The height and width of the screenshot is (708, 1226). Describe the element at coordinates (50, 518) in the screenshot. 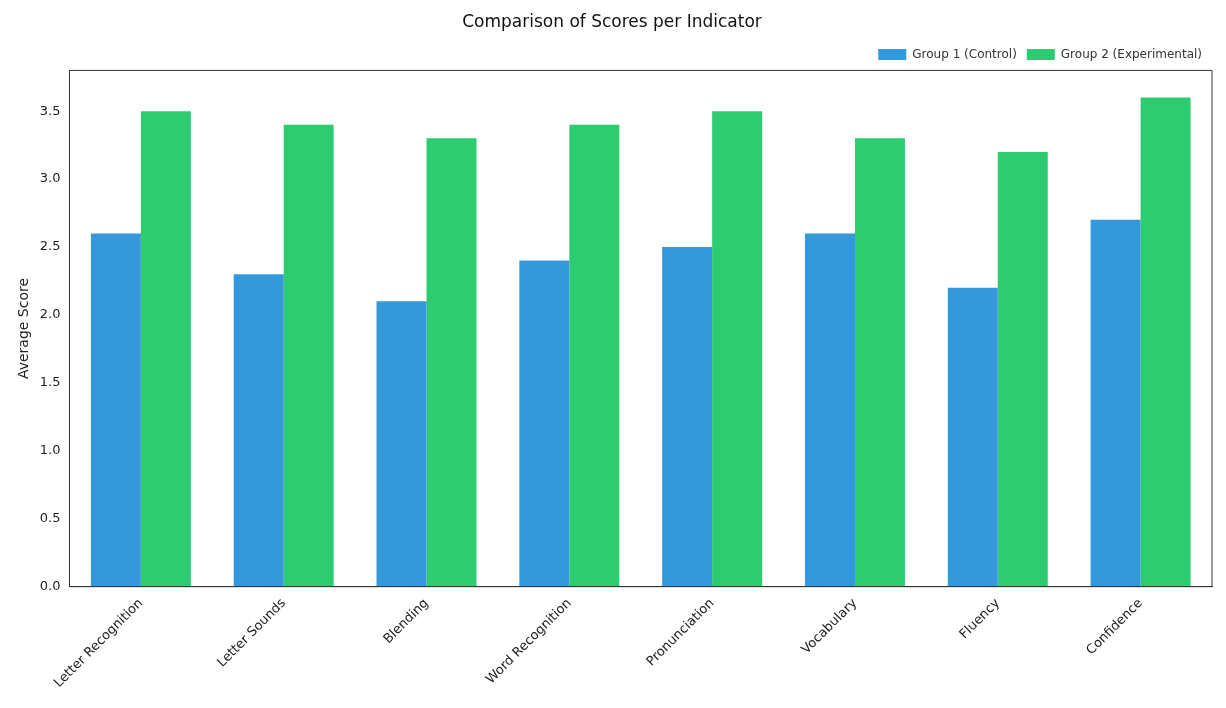

I see `y-tick-label: 0.5` at that location.